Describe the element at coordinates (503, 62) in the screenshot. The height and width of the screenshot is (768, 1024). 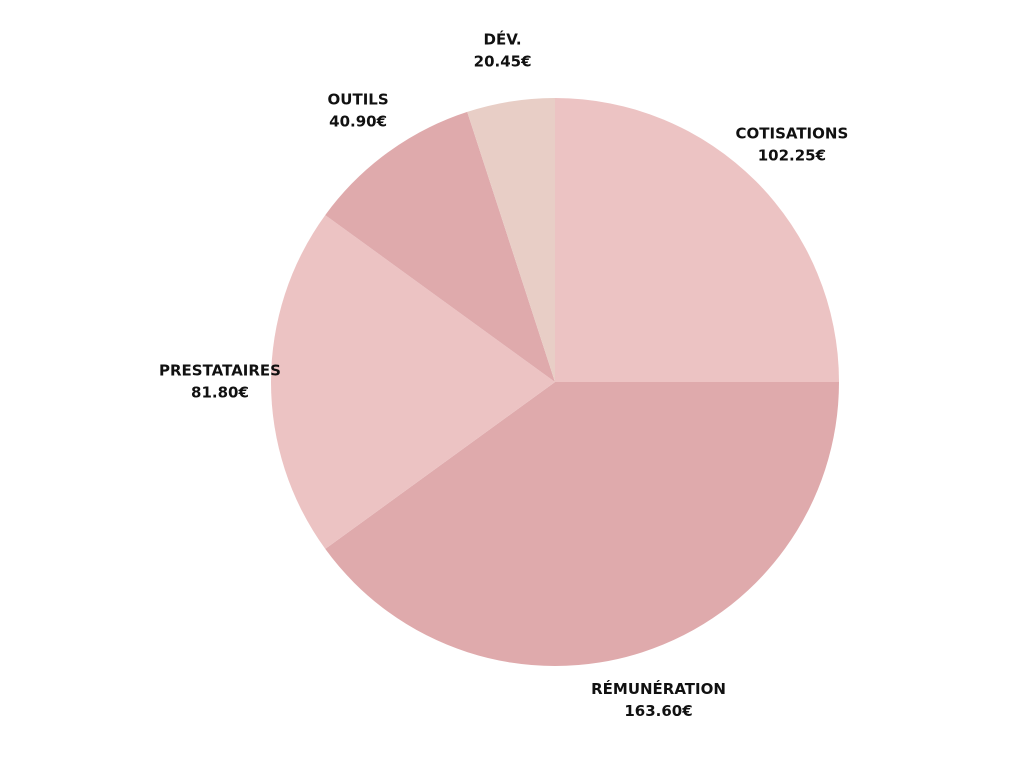
I see `value-label: 20.45€` at that location.